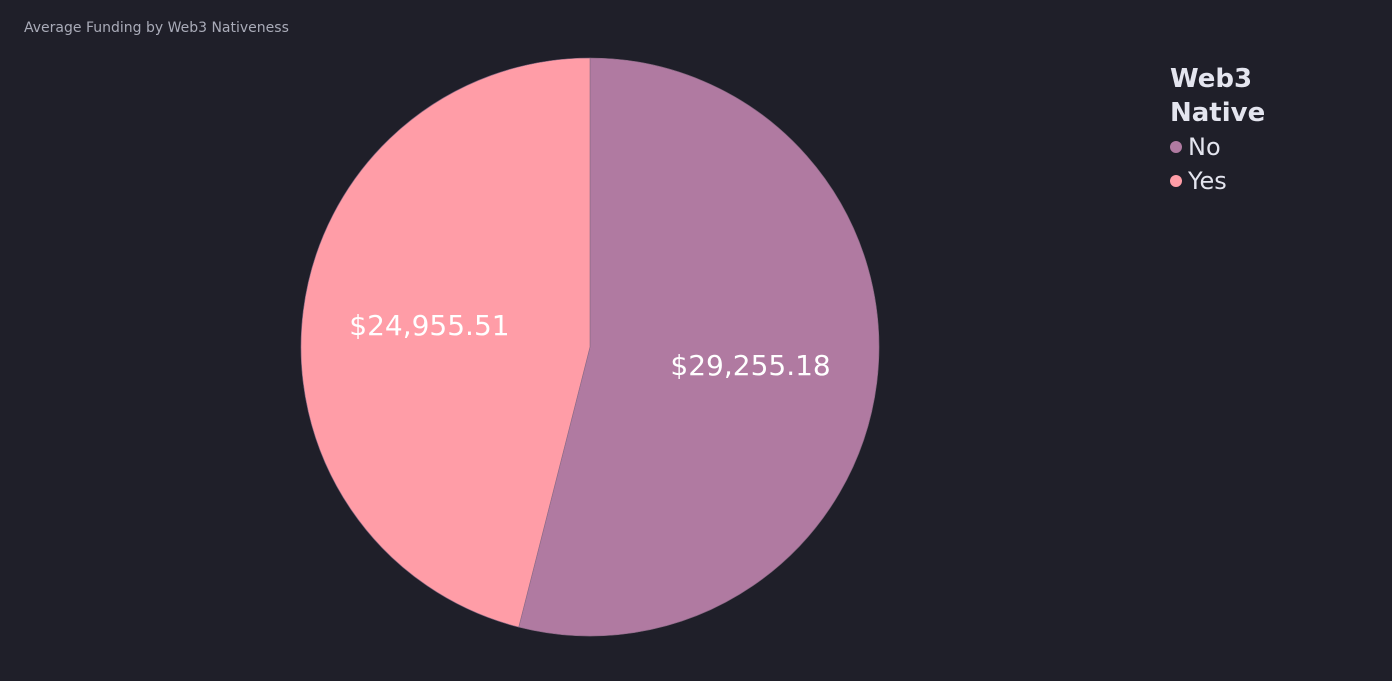 The width and height of the screenshot is (1392, 681). What do you see at coordinates (1204, 147) in the screenshot?
I see `legend-label: No` at bounding box center [1204, 147].